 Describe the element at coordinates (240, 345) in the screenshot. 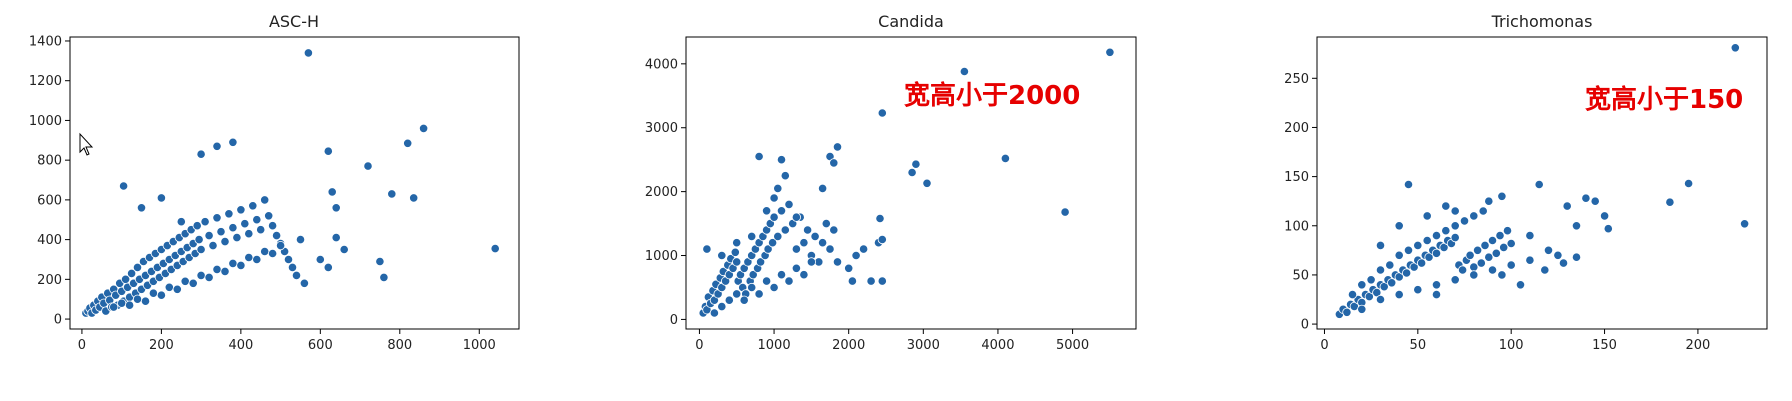

I see `x-tick-label: 400` at that location.